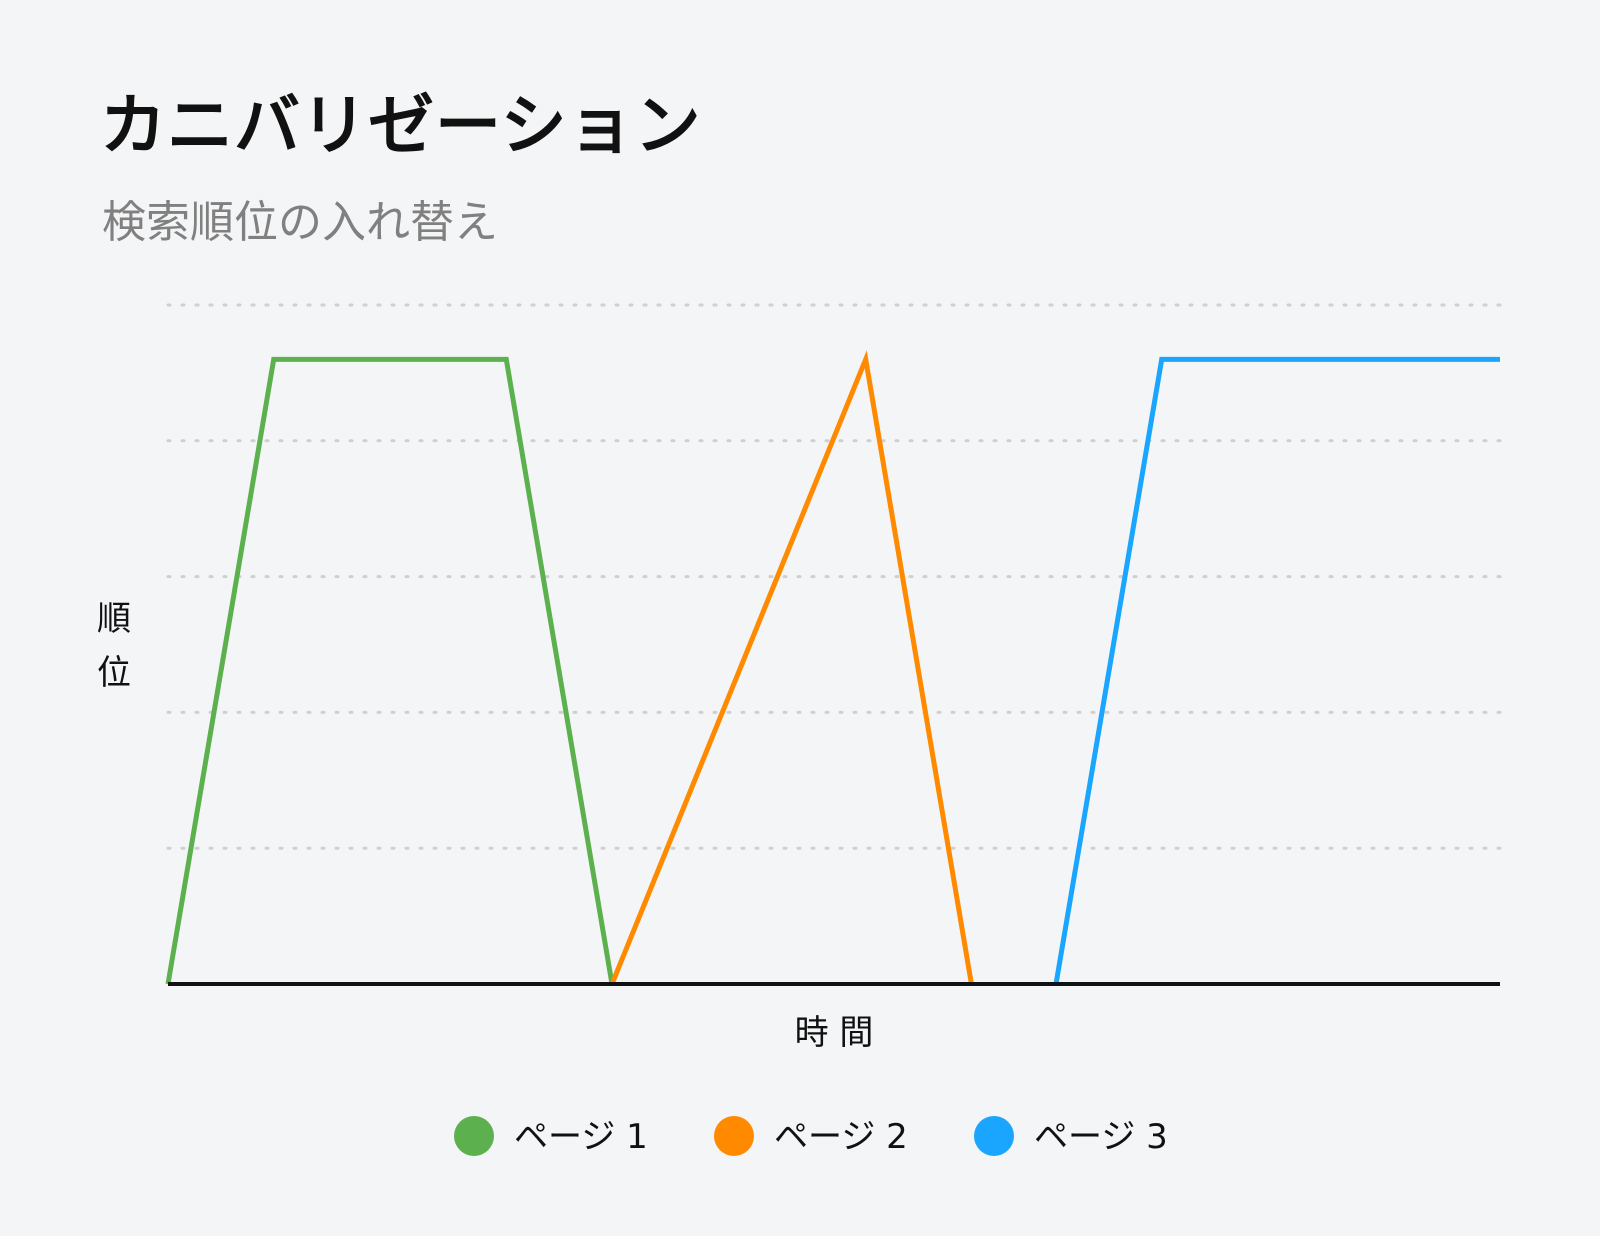 This screenshot has width=1600, height=1236. Describe the element at coordinates (841, 1137) in the screenshot. I see `legend-label-2: ページ 2` at that location.